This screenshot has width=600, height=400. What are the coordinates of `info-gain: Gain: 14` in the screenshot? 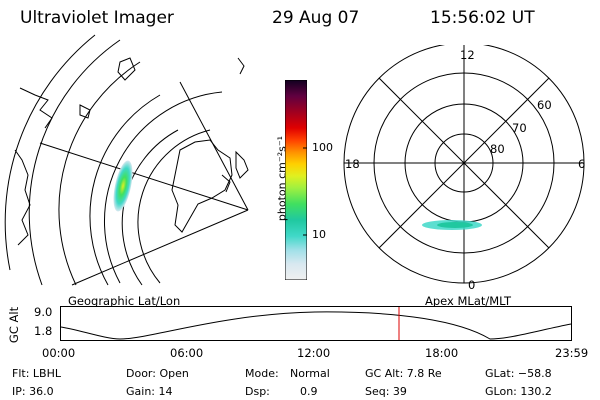 It's located at (149, 391).